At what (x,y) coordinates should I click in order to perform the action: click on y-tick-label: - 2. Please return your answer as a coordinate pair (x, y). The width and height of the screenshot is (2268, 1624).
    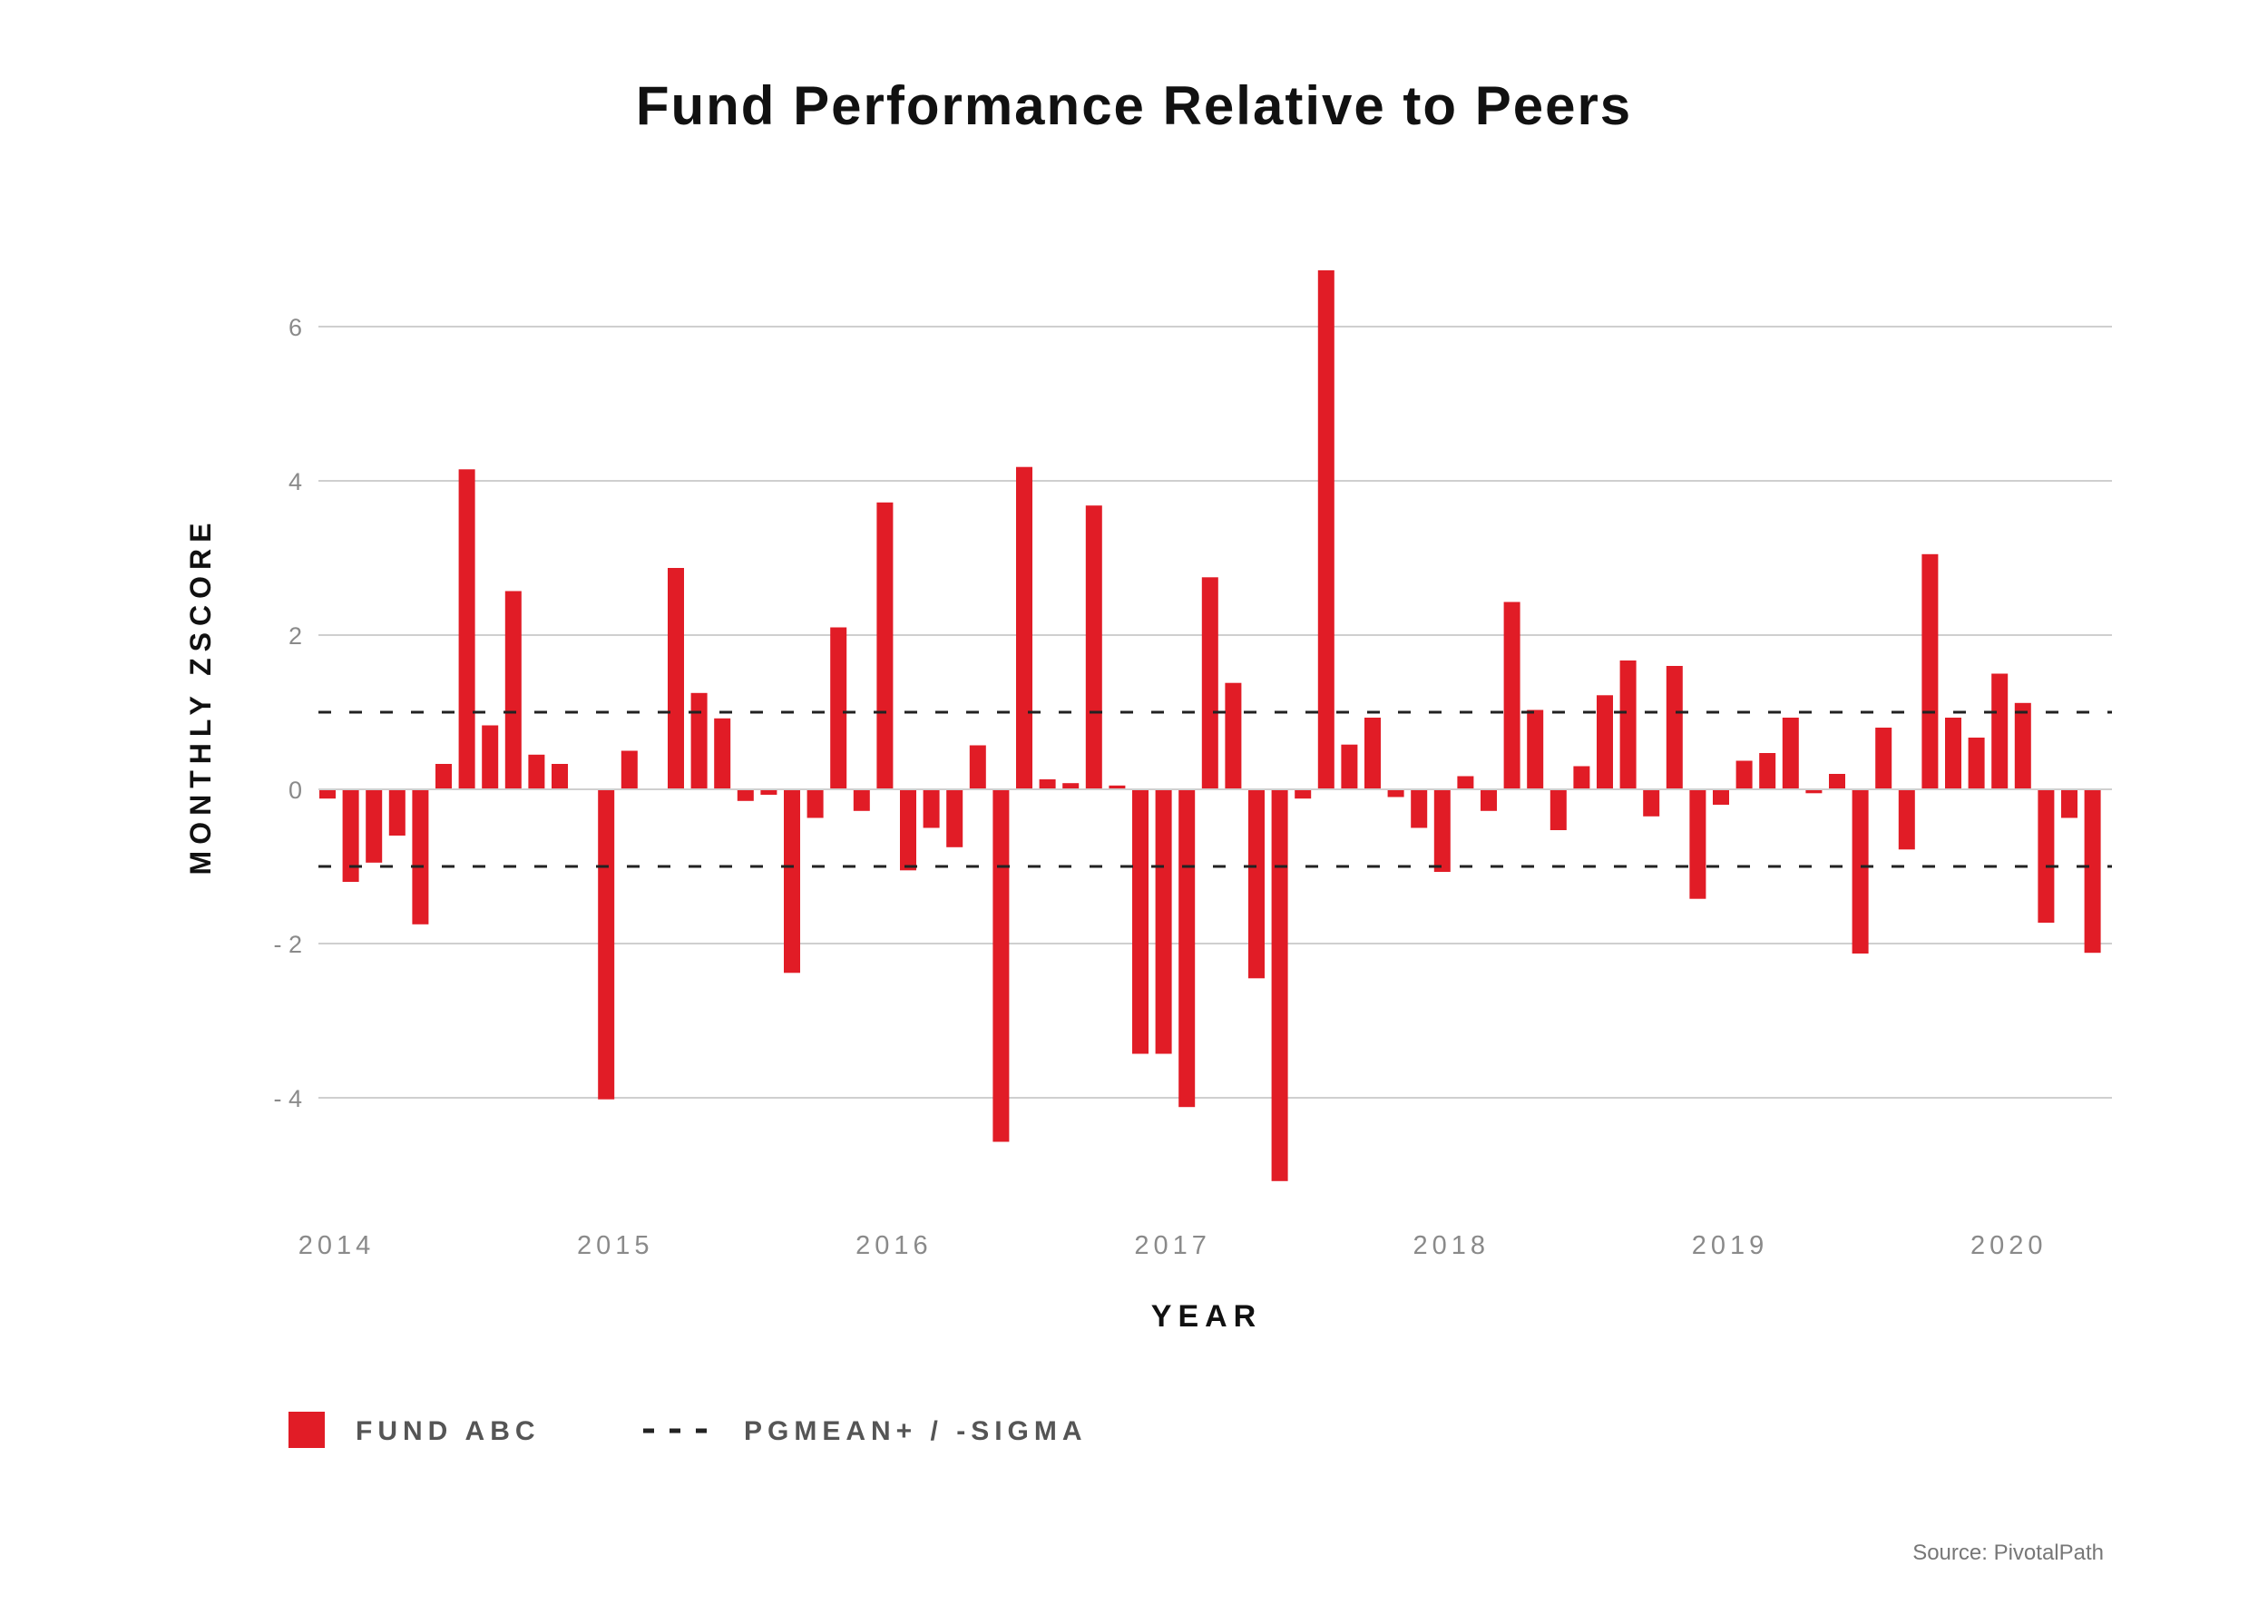
    Looking at the image, I should click on (288, 945).